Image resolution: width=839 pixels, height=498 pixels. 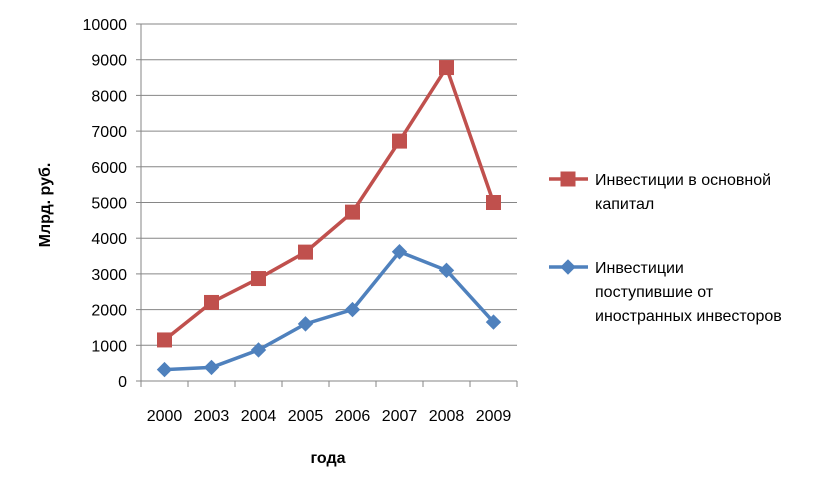 What do you see at coordinates (306, 416) in the screenshot?
I see `x-tick-label-2005: 2005` at bounding box center [306, 416].